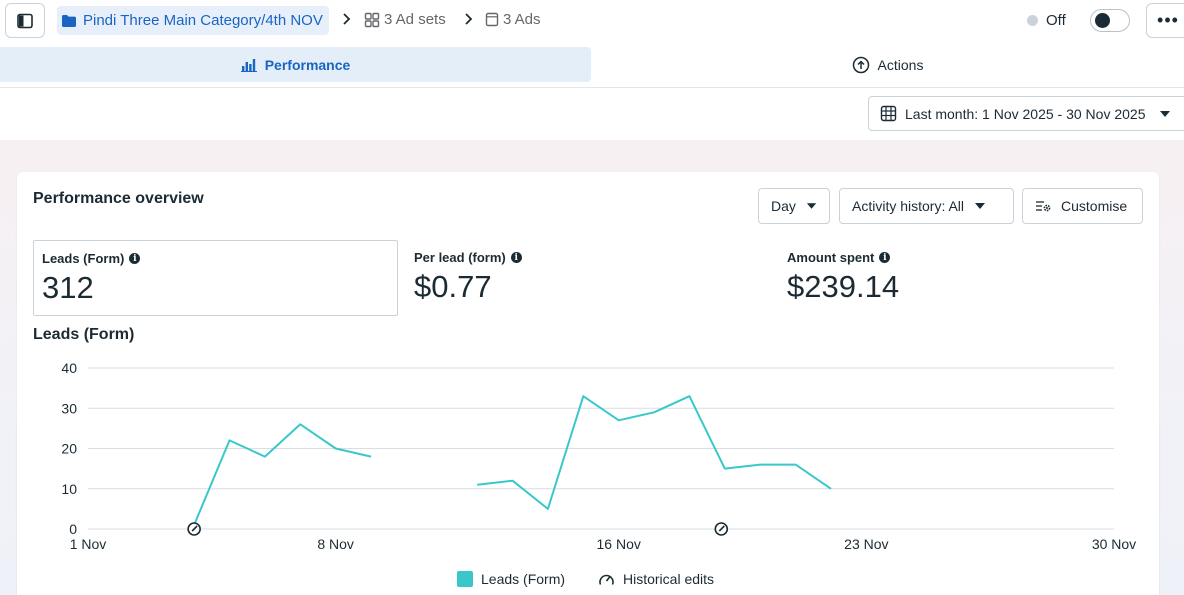 This screenshot has width=1184, height=595. I want to click on bar-chart-icon, so click(248, 65).